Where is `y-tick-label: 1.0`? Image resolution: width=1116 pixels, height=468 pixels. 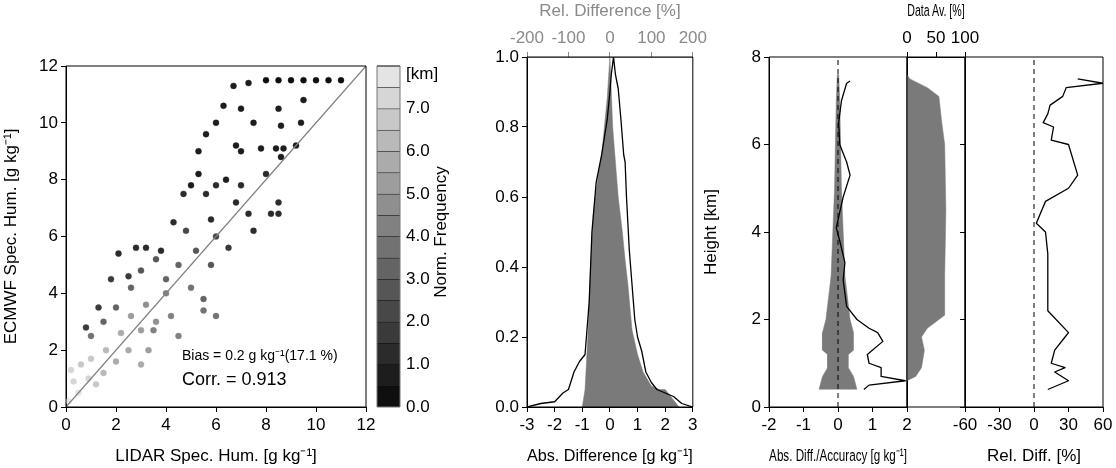 y-tick-label: 1.0 is located at coordinates (507, 56).